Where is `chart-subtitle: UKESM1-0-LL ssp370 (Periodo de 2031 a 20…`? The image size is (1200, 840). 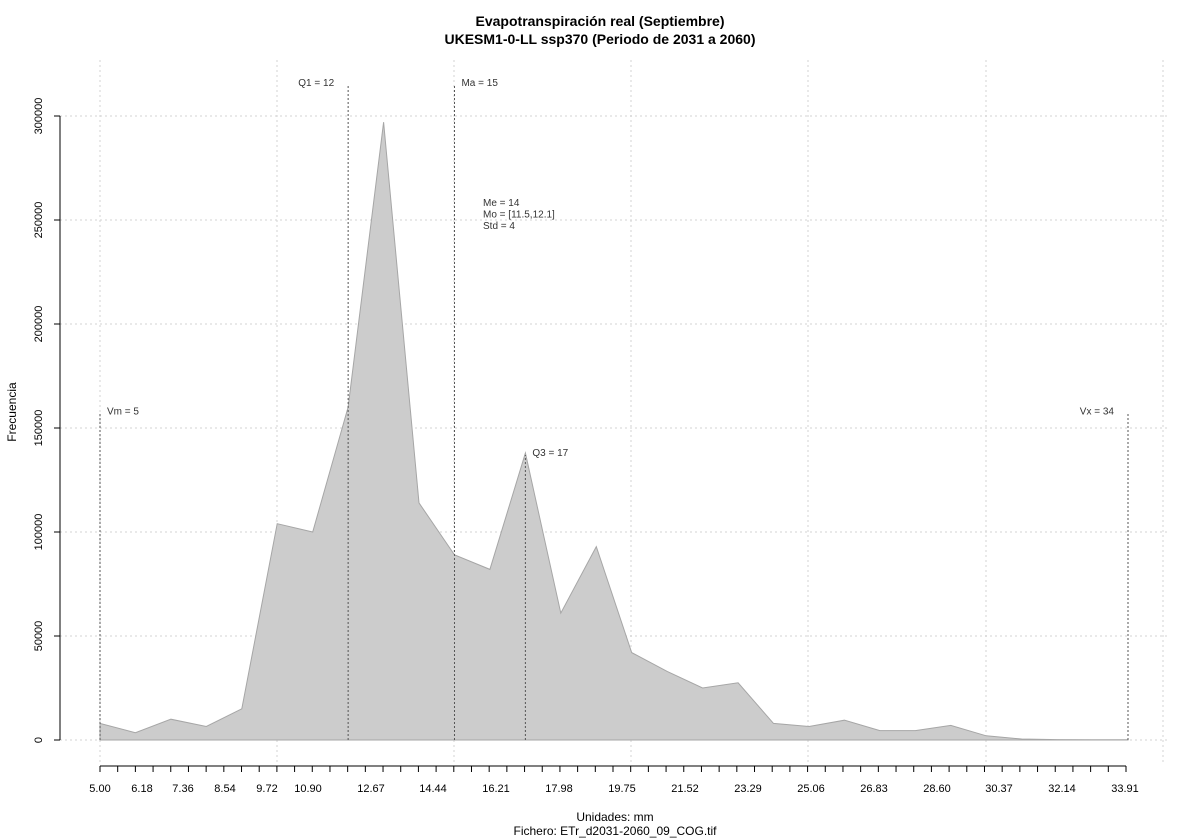
chart-subtitle: UKESM1-0-LL ssp370 (Periodo de 2031 a 20… is located at coordinates (600, 39).